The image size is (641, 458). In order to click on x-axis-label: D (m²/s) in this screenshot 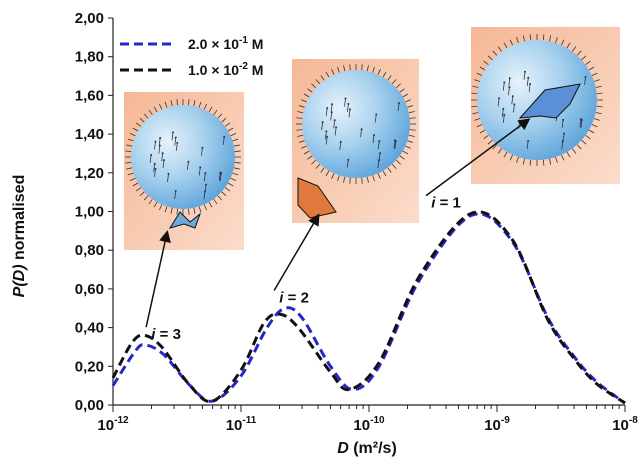, I will do `click(367, 448)`.